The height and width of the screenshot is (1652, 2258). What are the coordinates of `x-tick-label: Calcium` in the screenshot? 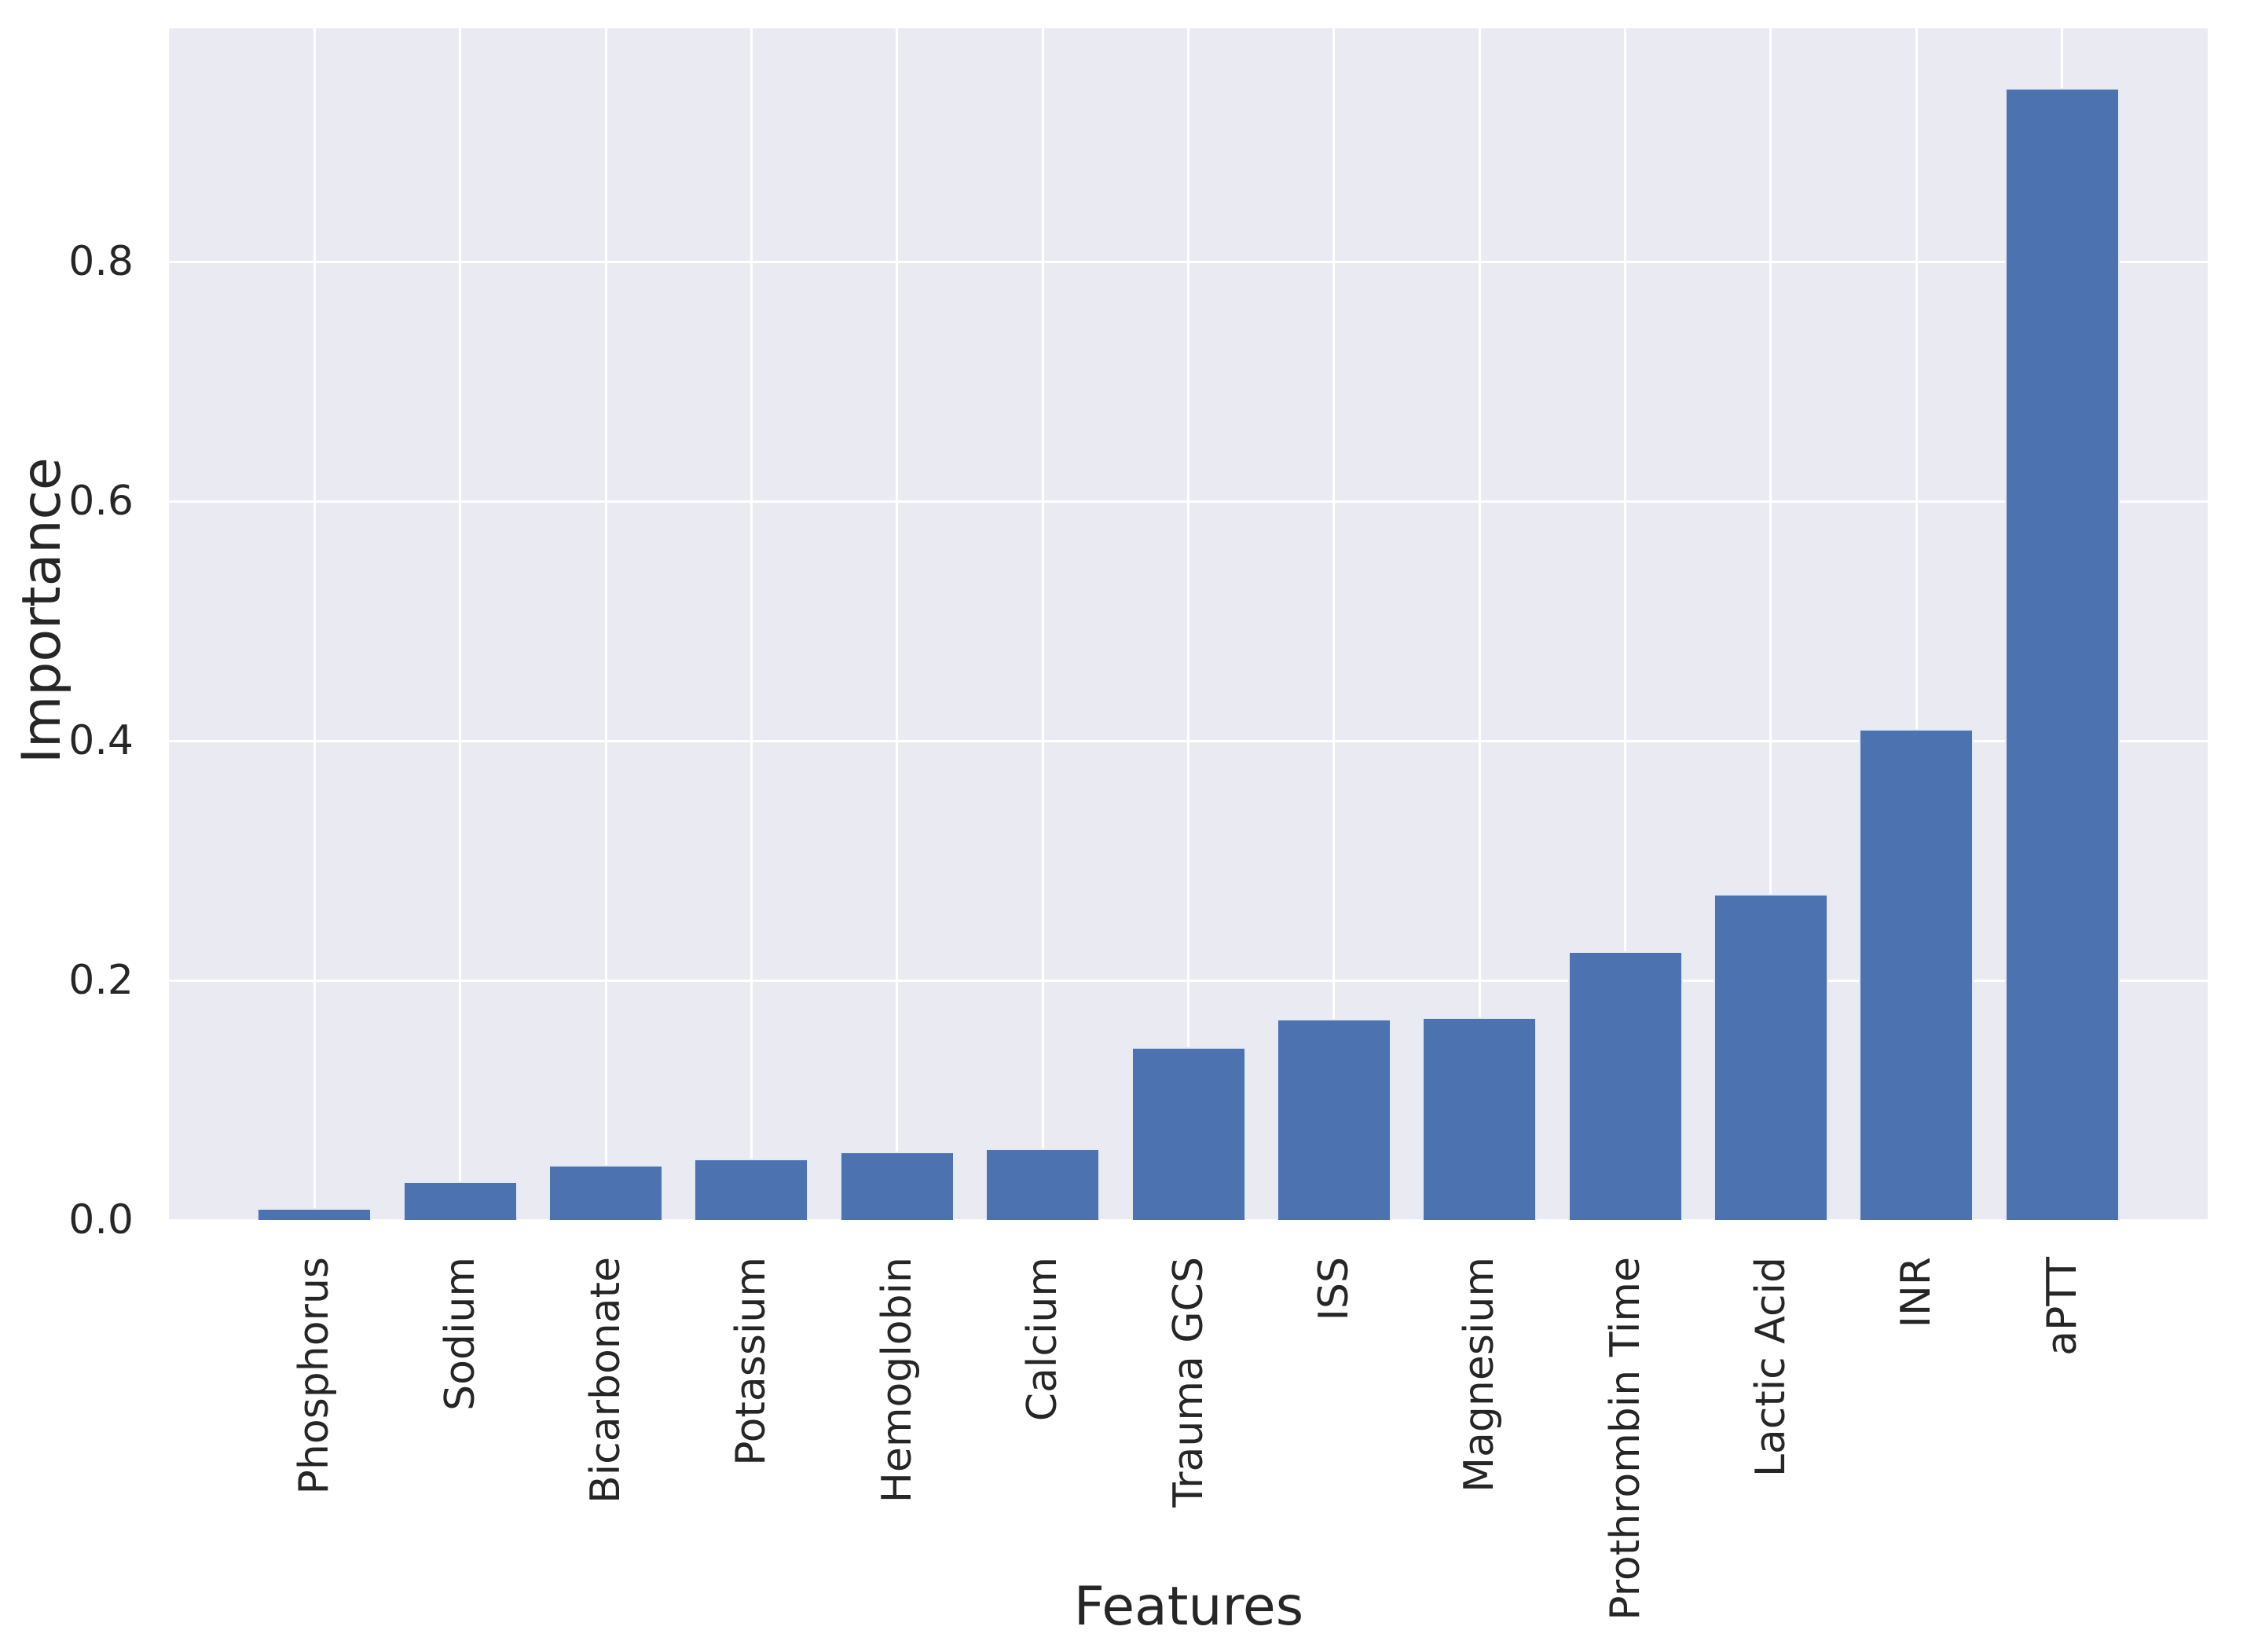 It's located at (1043, 1339).